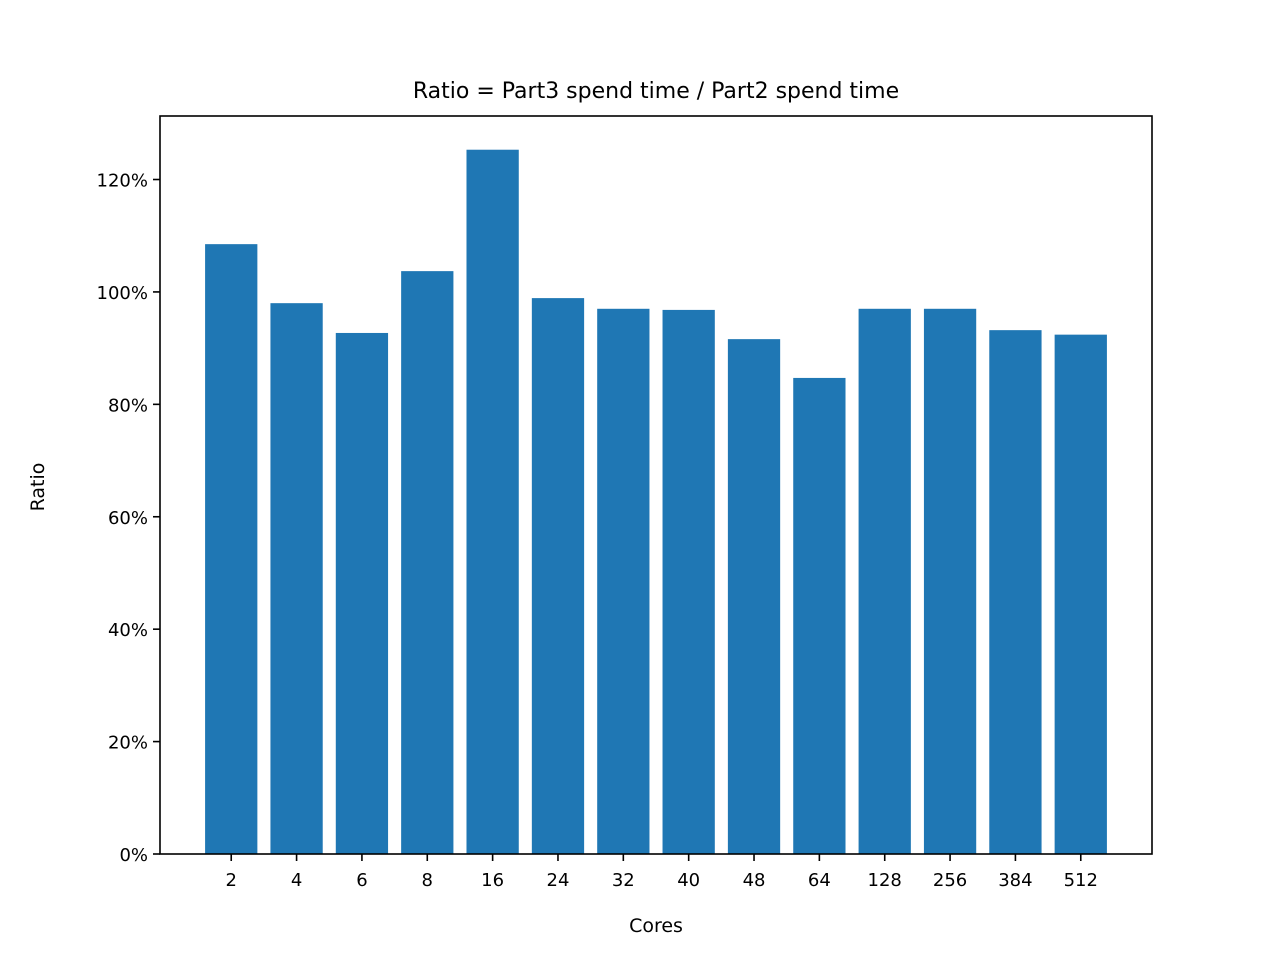  Describe the element at coordinates (662, 872) in the screenshot. I see `x-axis: 2 4 6 8 16 24 32 40 48 64 128 256 384 512` at that location.